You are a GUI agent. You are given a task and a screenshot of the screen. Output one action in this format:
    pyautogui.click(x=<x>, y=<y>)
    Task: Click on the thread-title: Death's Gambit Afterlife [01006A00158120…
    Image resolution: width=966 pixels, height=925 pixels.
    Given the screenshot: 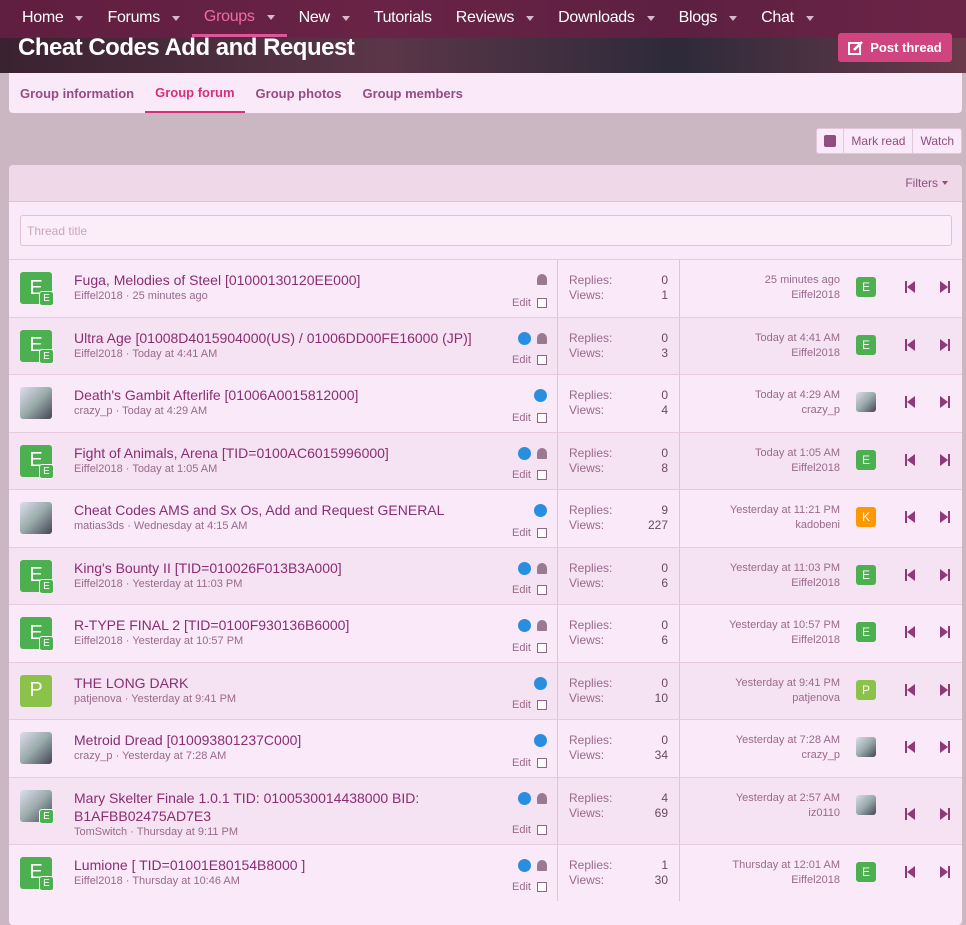 What is the action you would take?
    pyautogui.click(x=216, y=395)
    